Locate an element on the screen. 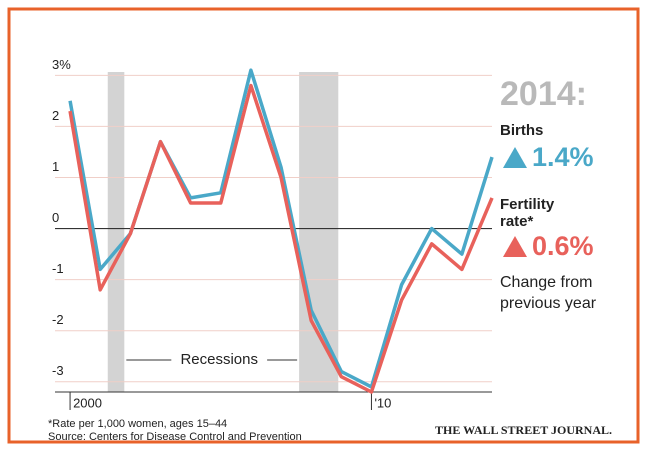  change-note: Change from is located at coordinates (546, 282).